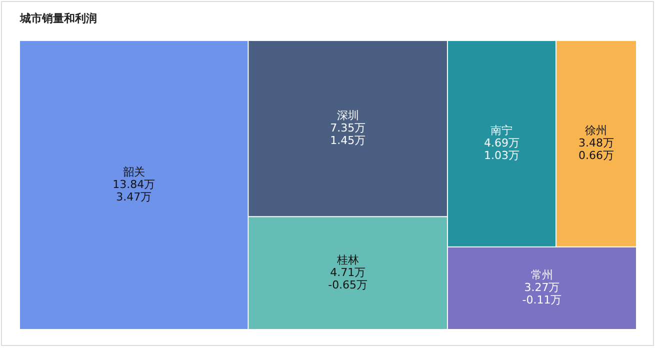  I want to click on data-label: -0.11万, so click(542, 300).